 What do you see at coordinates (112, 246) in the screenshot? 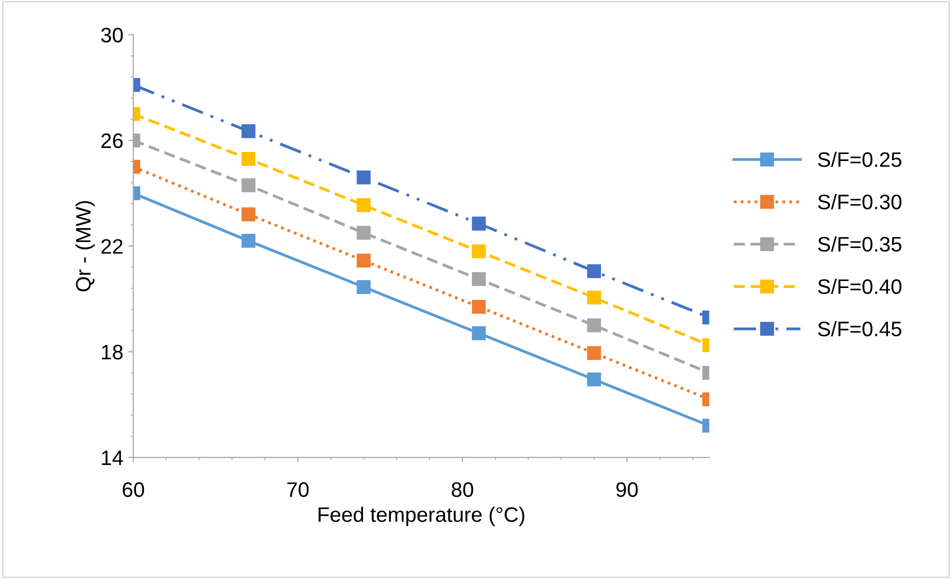
I see `y-tick-label: 22` at bounding box center [112, 246].